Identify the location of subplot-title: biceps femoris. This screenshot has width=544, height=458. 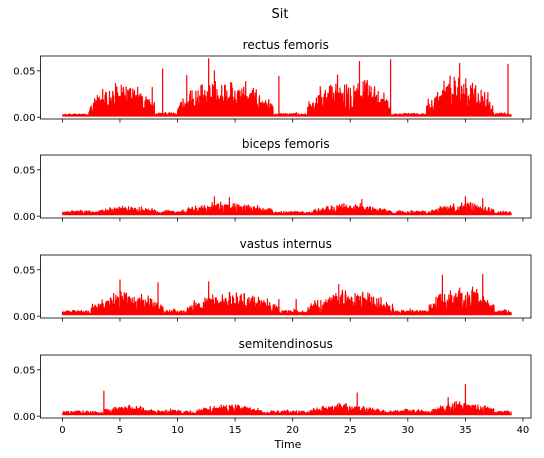
(286, 144).